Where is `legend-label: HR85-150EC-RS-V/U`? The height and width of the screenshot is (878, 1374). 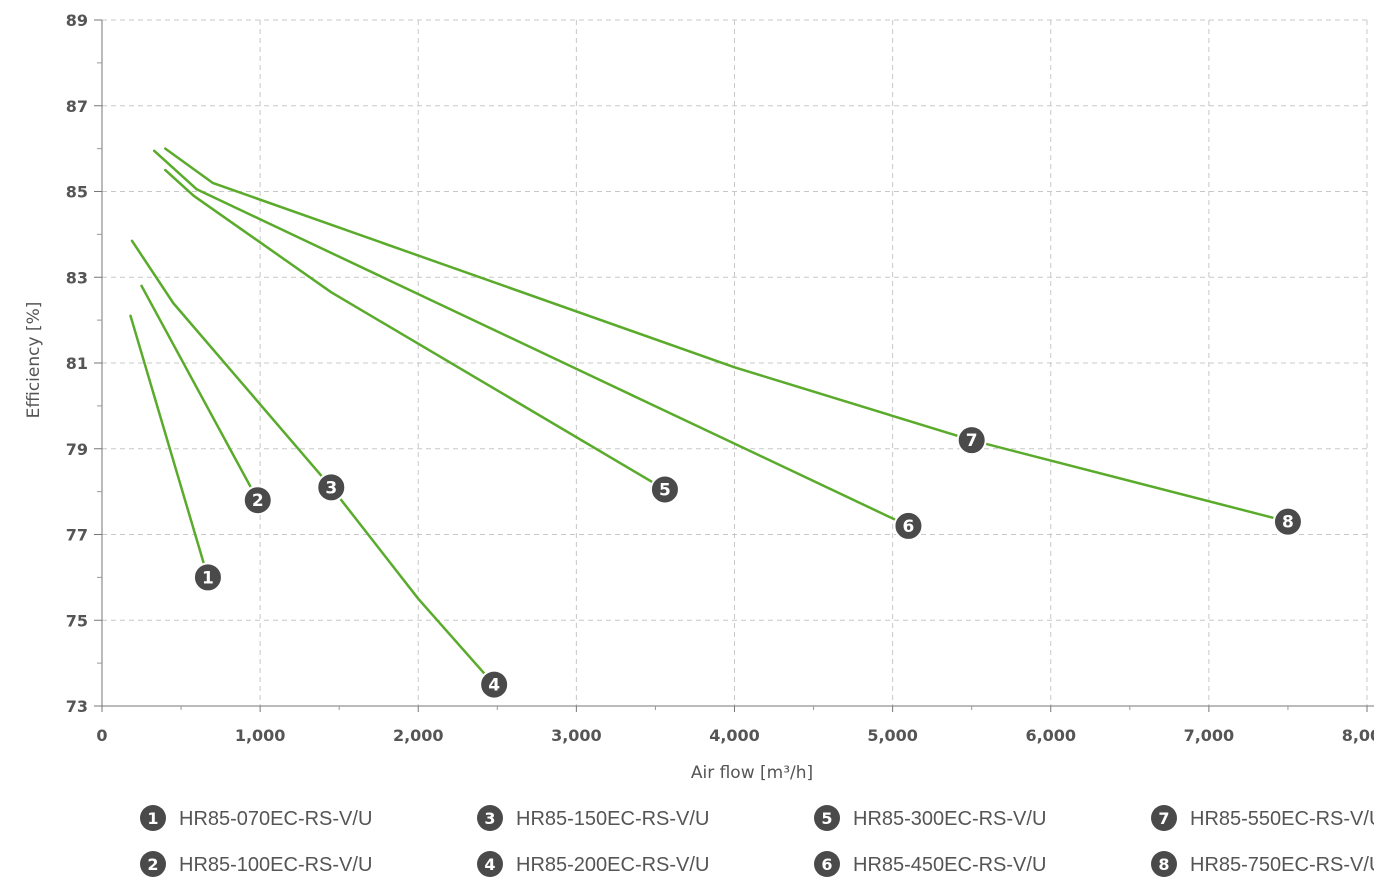 legend-label: HR85-150EC-RS-V/U is located at coordinates (612, 819).